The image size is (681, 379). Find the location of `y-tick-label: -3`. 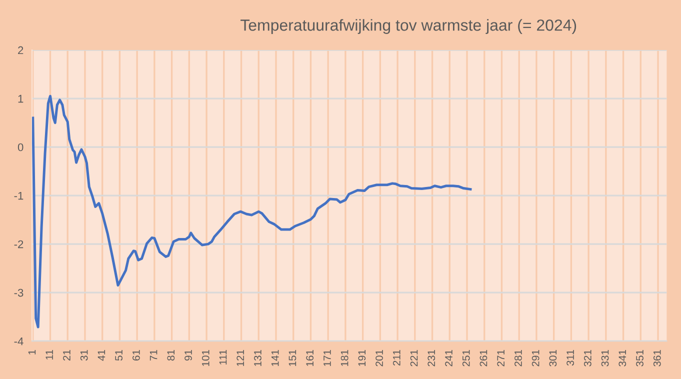

y-tick-label: -3 is located at coordinates (19, 292).